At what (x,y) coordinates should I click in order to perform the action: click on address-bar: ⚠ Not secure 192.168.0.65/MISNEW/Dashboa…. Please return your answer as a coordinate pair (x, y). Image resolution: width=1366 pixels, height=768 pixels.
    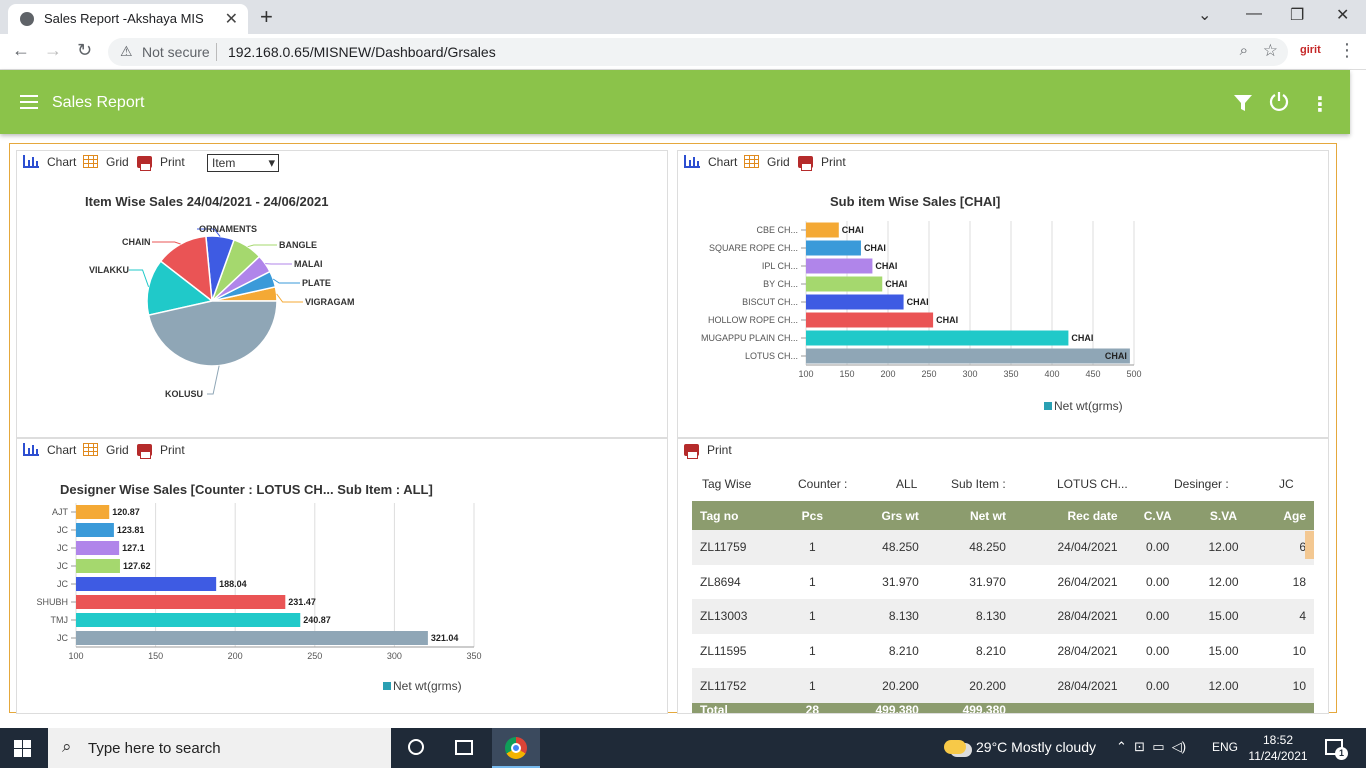
    Looking at the image, I should click on (698, 52).